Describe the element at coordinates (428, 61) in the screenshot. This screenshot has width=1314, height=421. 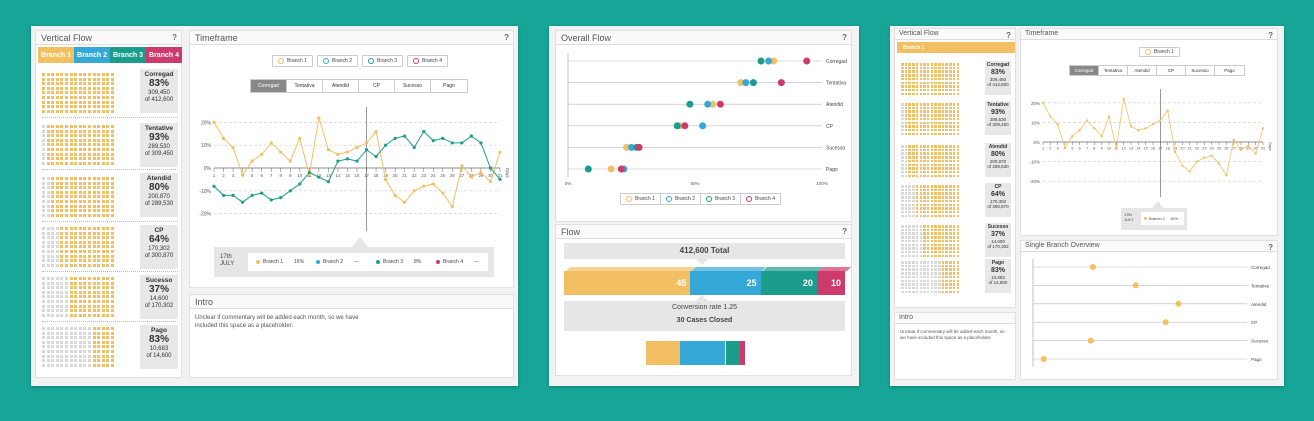
I see `legend-branch-4: Branch 4` at that location.